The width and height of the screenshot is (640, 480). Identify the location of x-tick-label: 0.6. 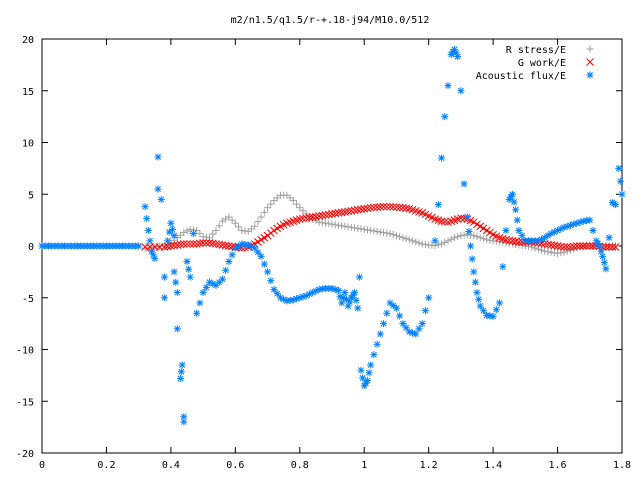
(235, 465).